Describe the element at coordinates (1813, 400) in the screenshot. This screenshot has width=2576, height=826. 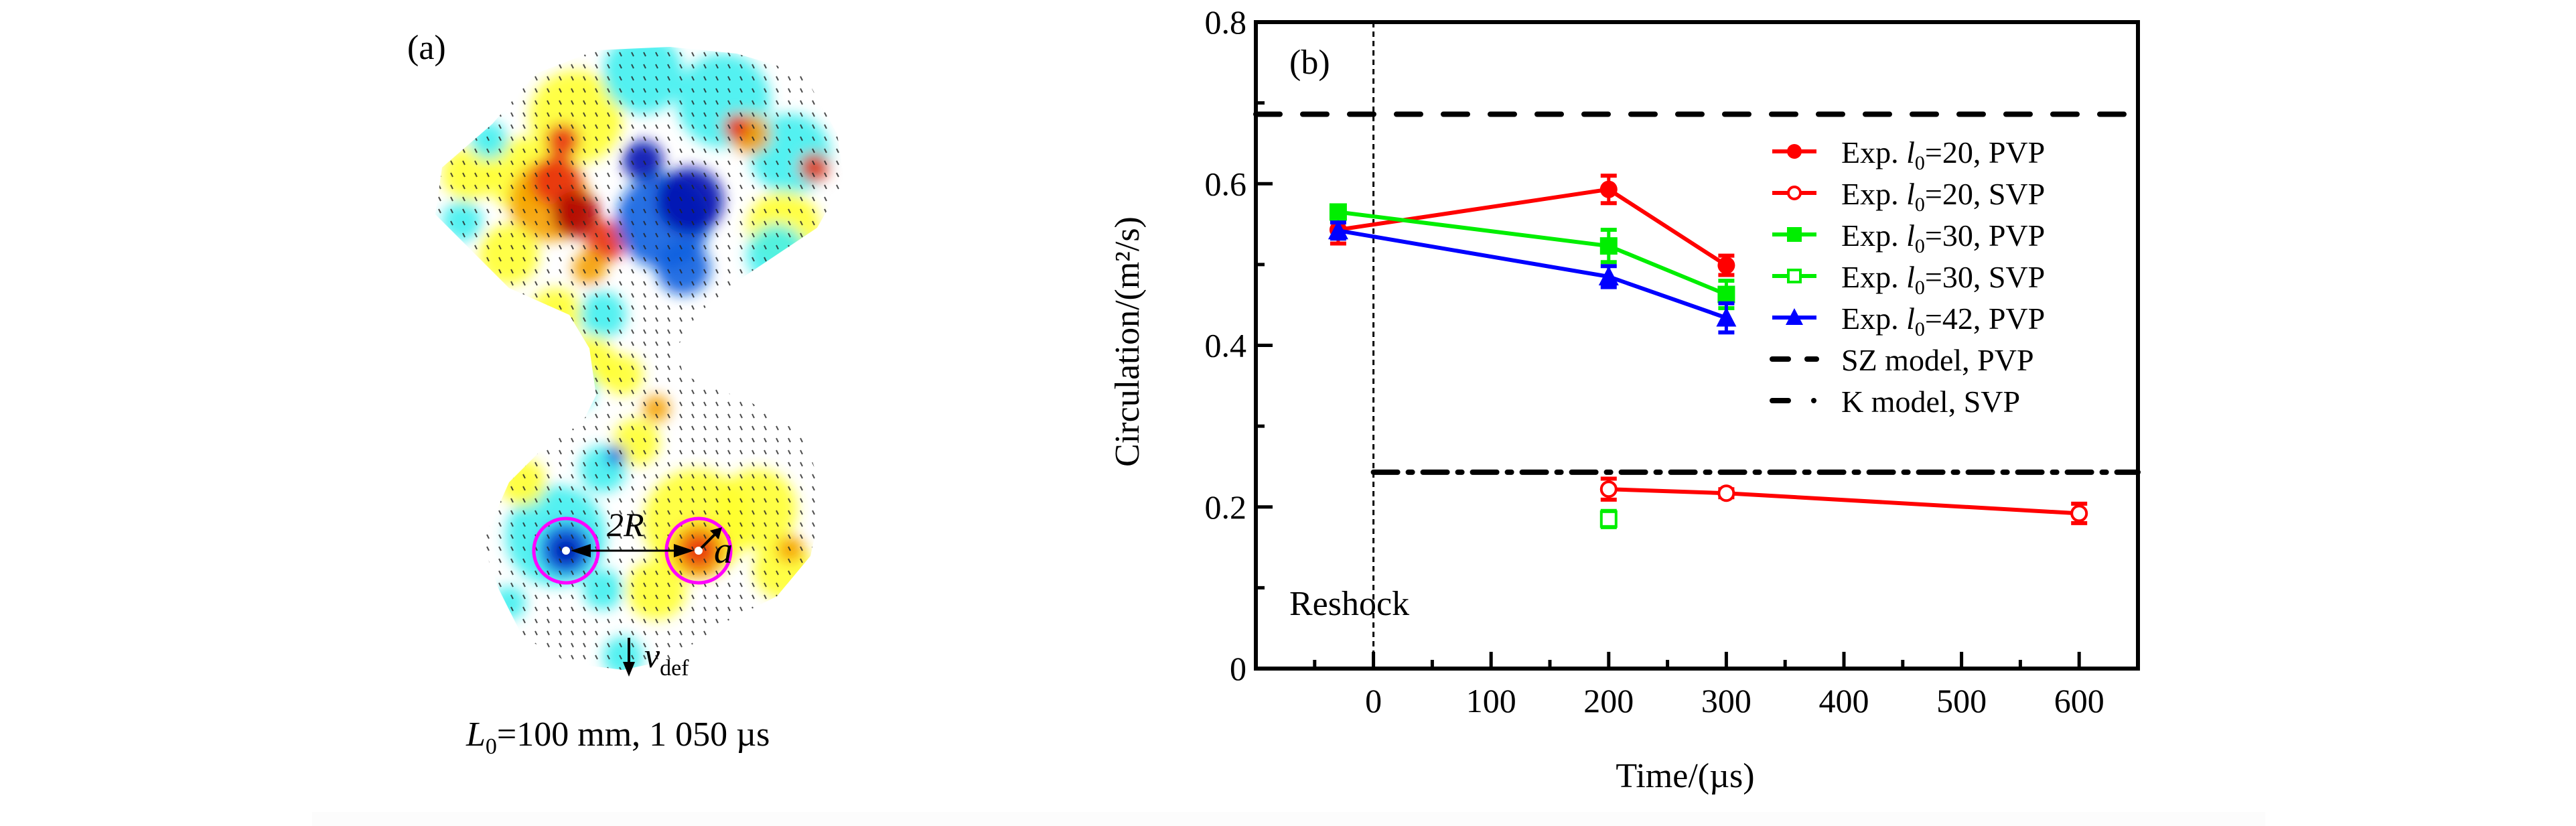
I see `legend-swatch-dot` at that location.